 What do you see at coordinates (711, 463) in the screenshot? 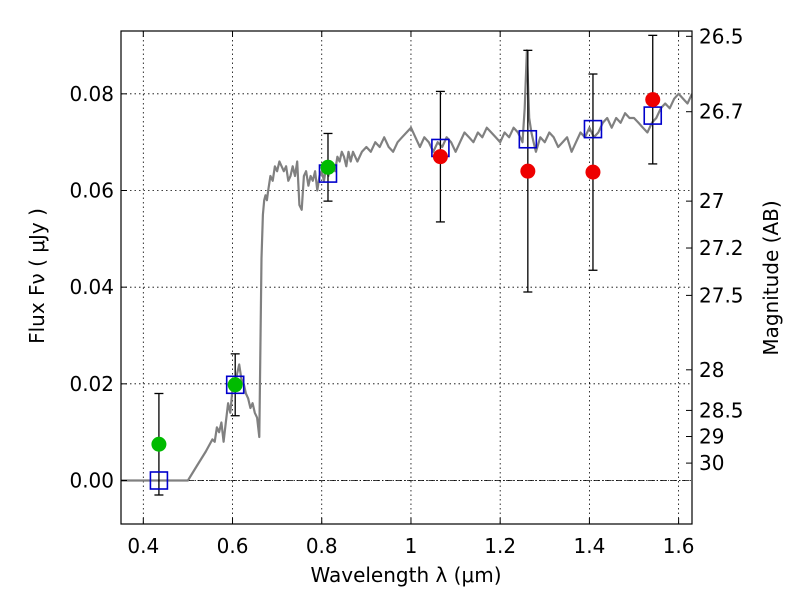
I see `y2-tick-label: 30` at bounding box center [711, 463].